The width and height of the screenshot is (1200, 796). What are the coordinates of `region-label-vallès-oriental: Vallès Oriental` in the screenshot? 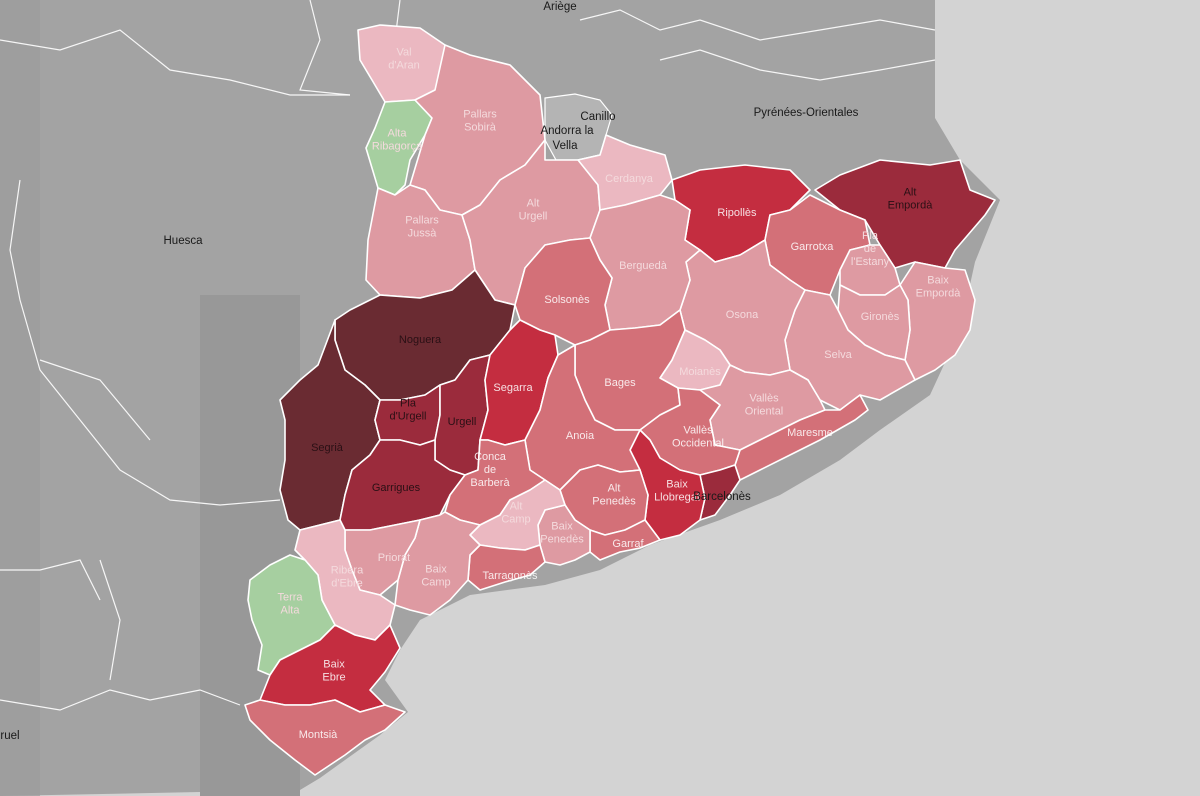 It's located at (764, 405).